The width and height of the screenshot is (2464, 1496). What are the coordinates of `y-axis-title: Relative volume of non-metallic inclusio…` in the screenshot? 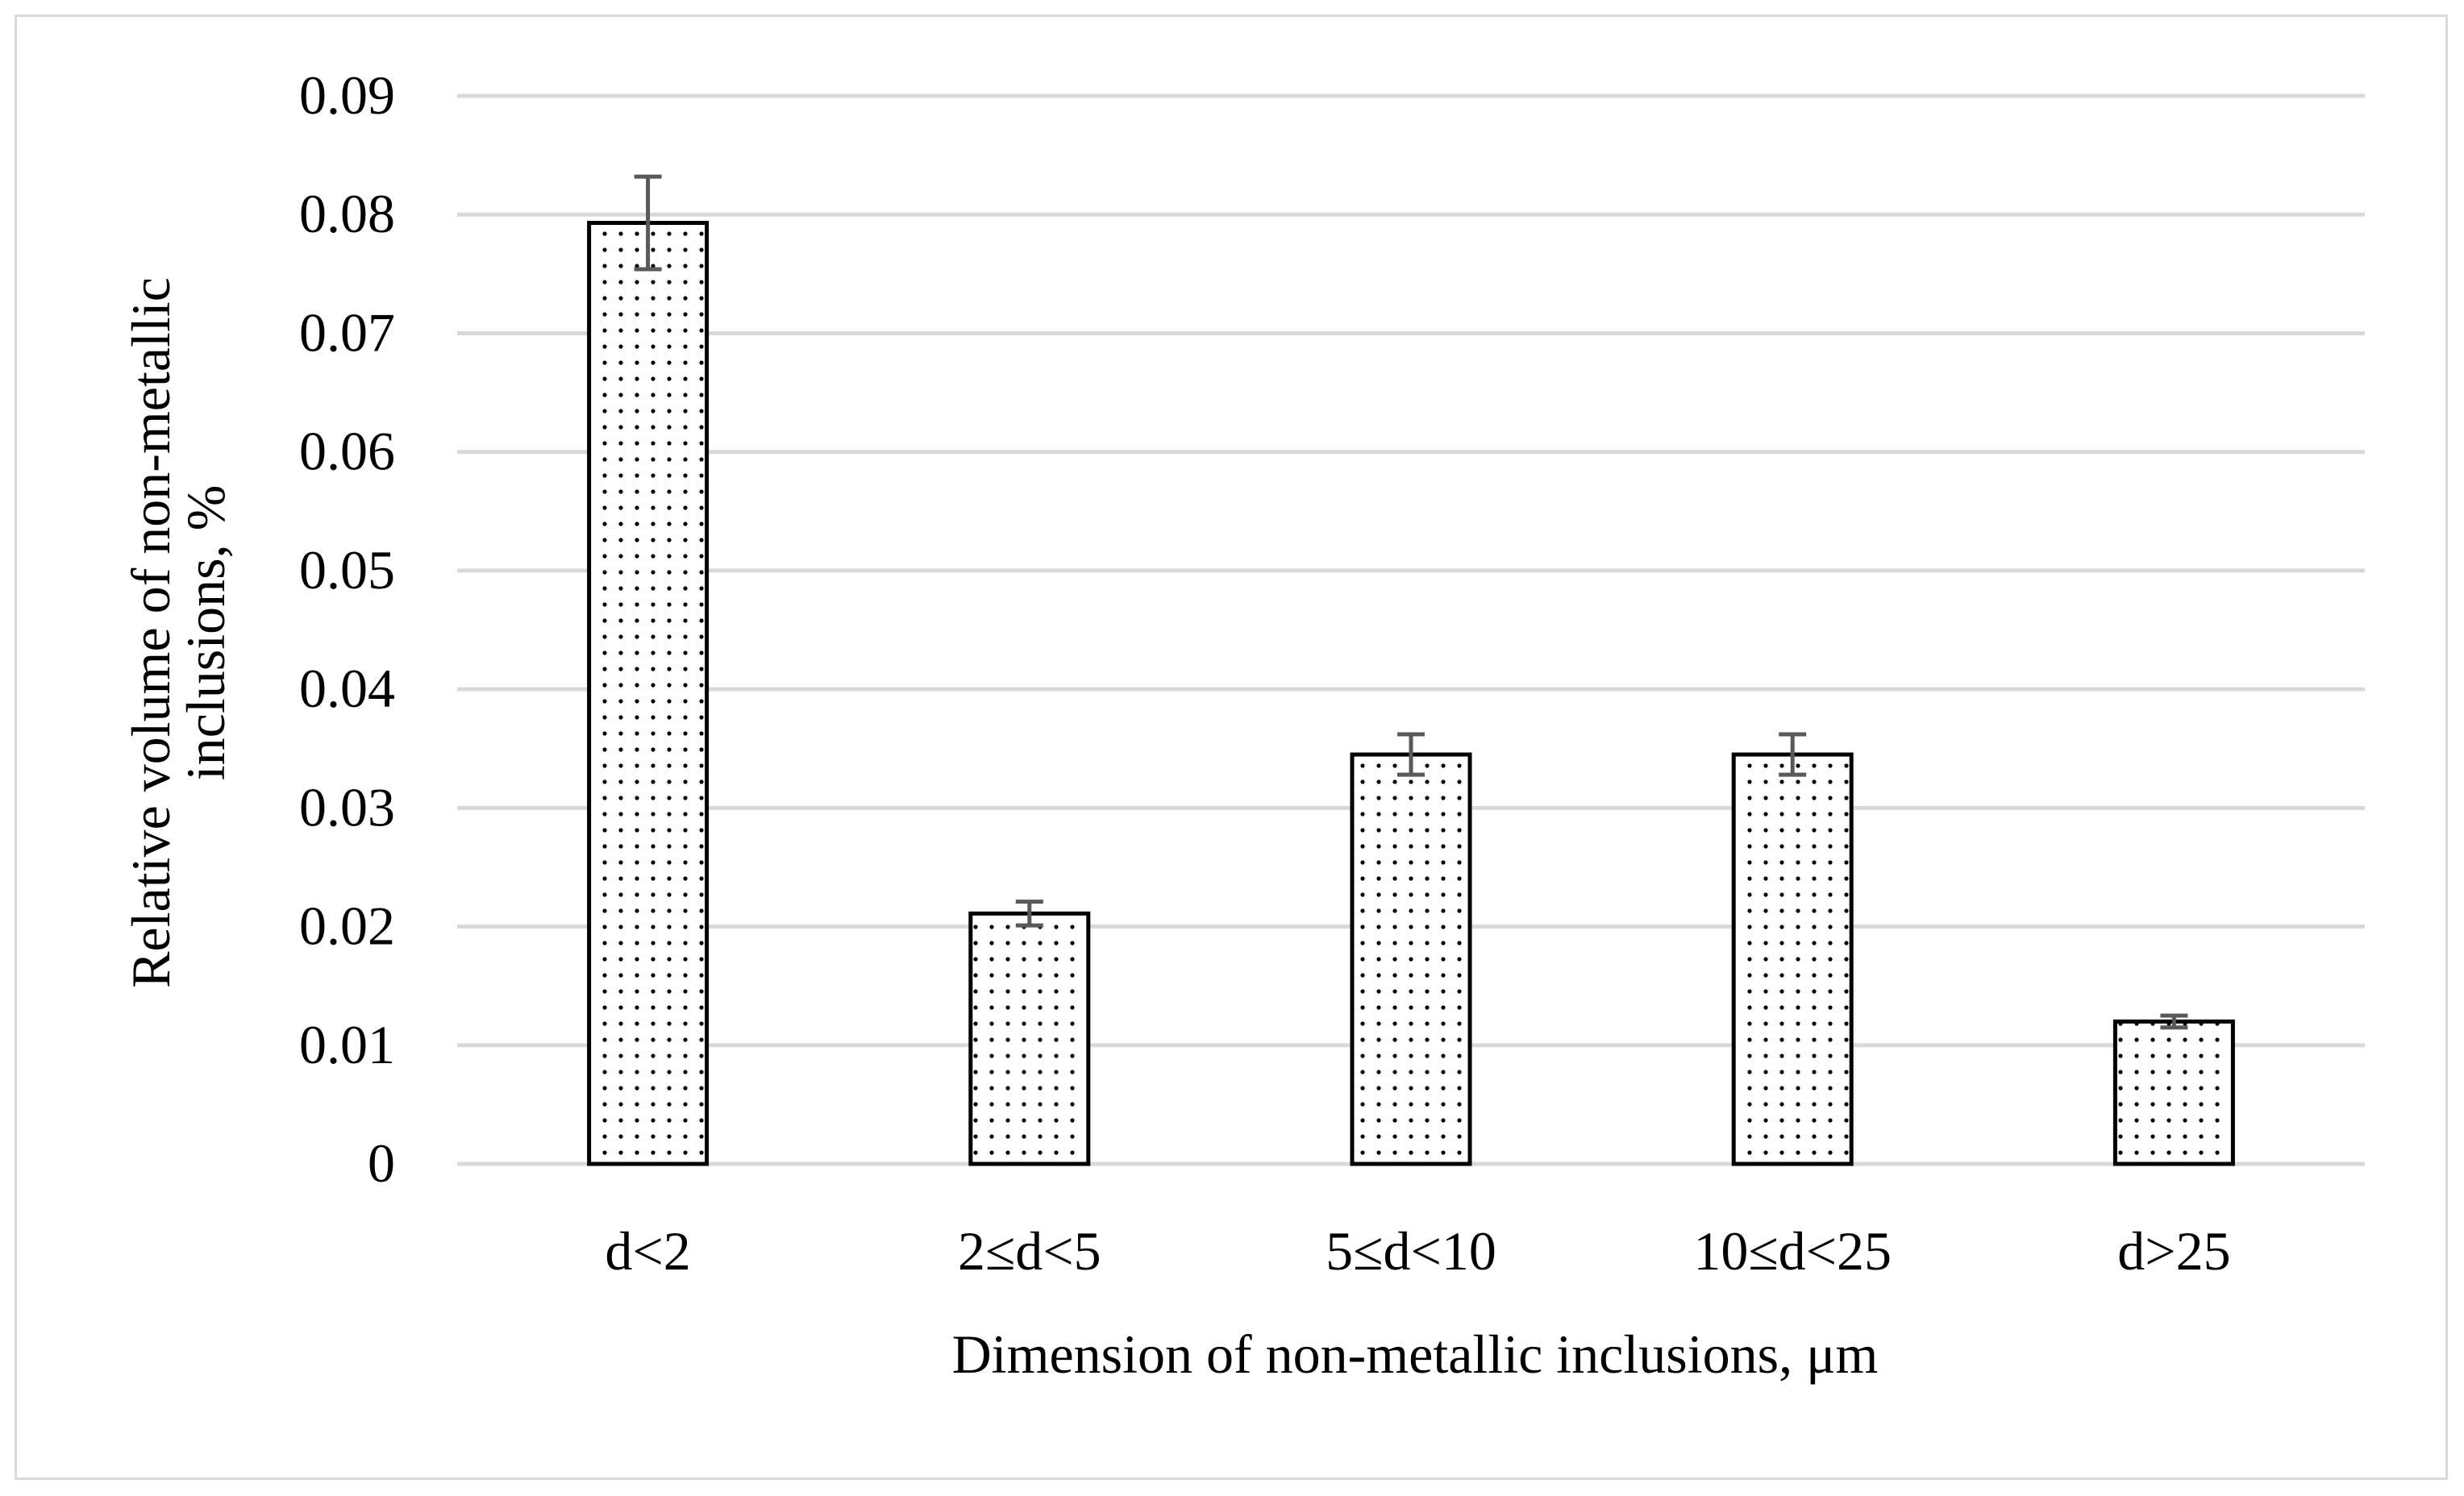 It's located at (178, 632).